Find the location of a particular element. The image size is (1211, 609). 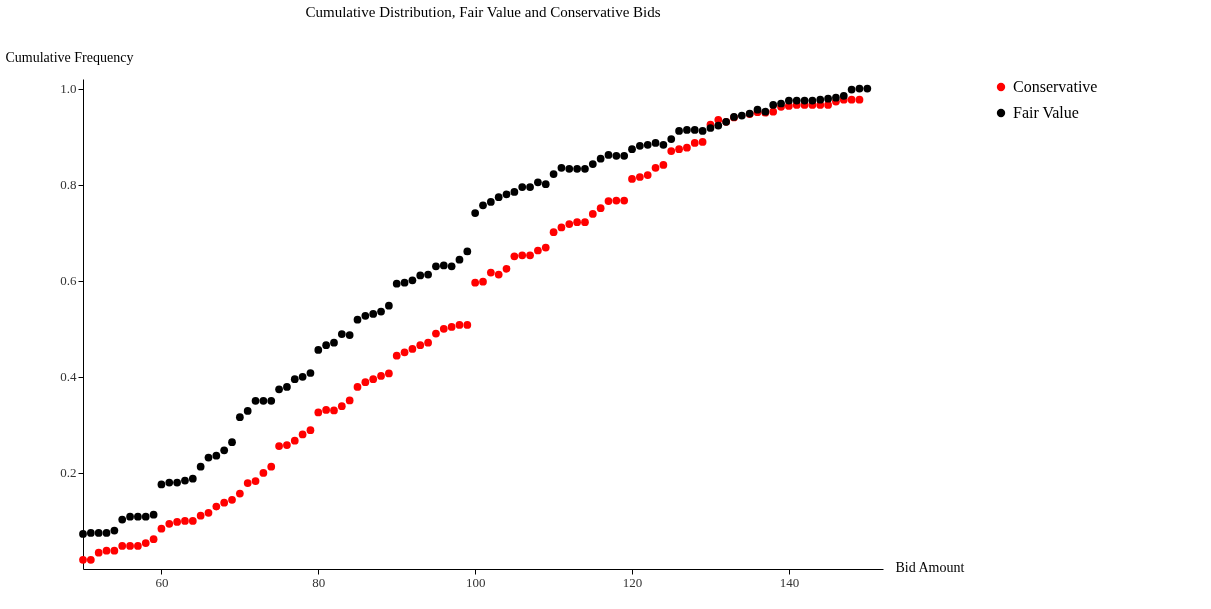

x-tick-label: 140 is located at coordinates (789, 582).